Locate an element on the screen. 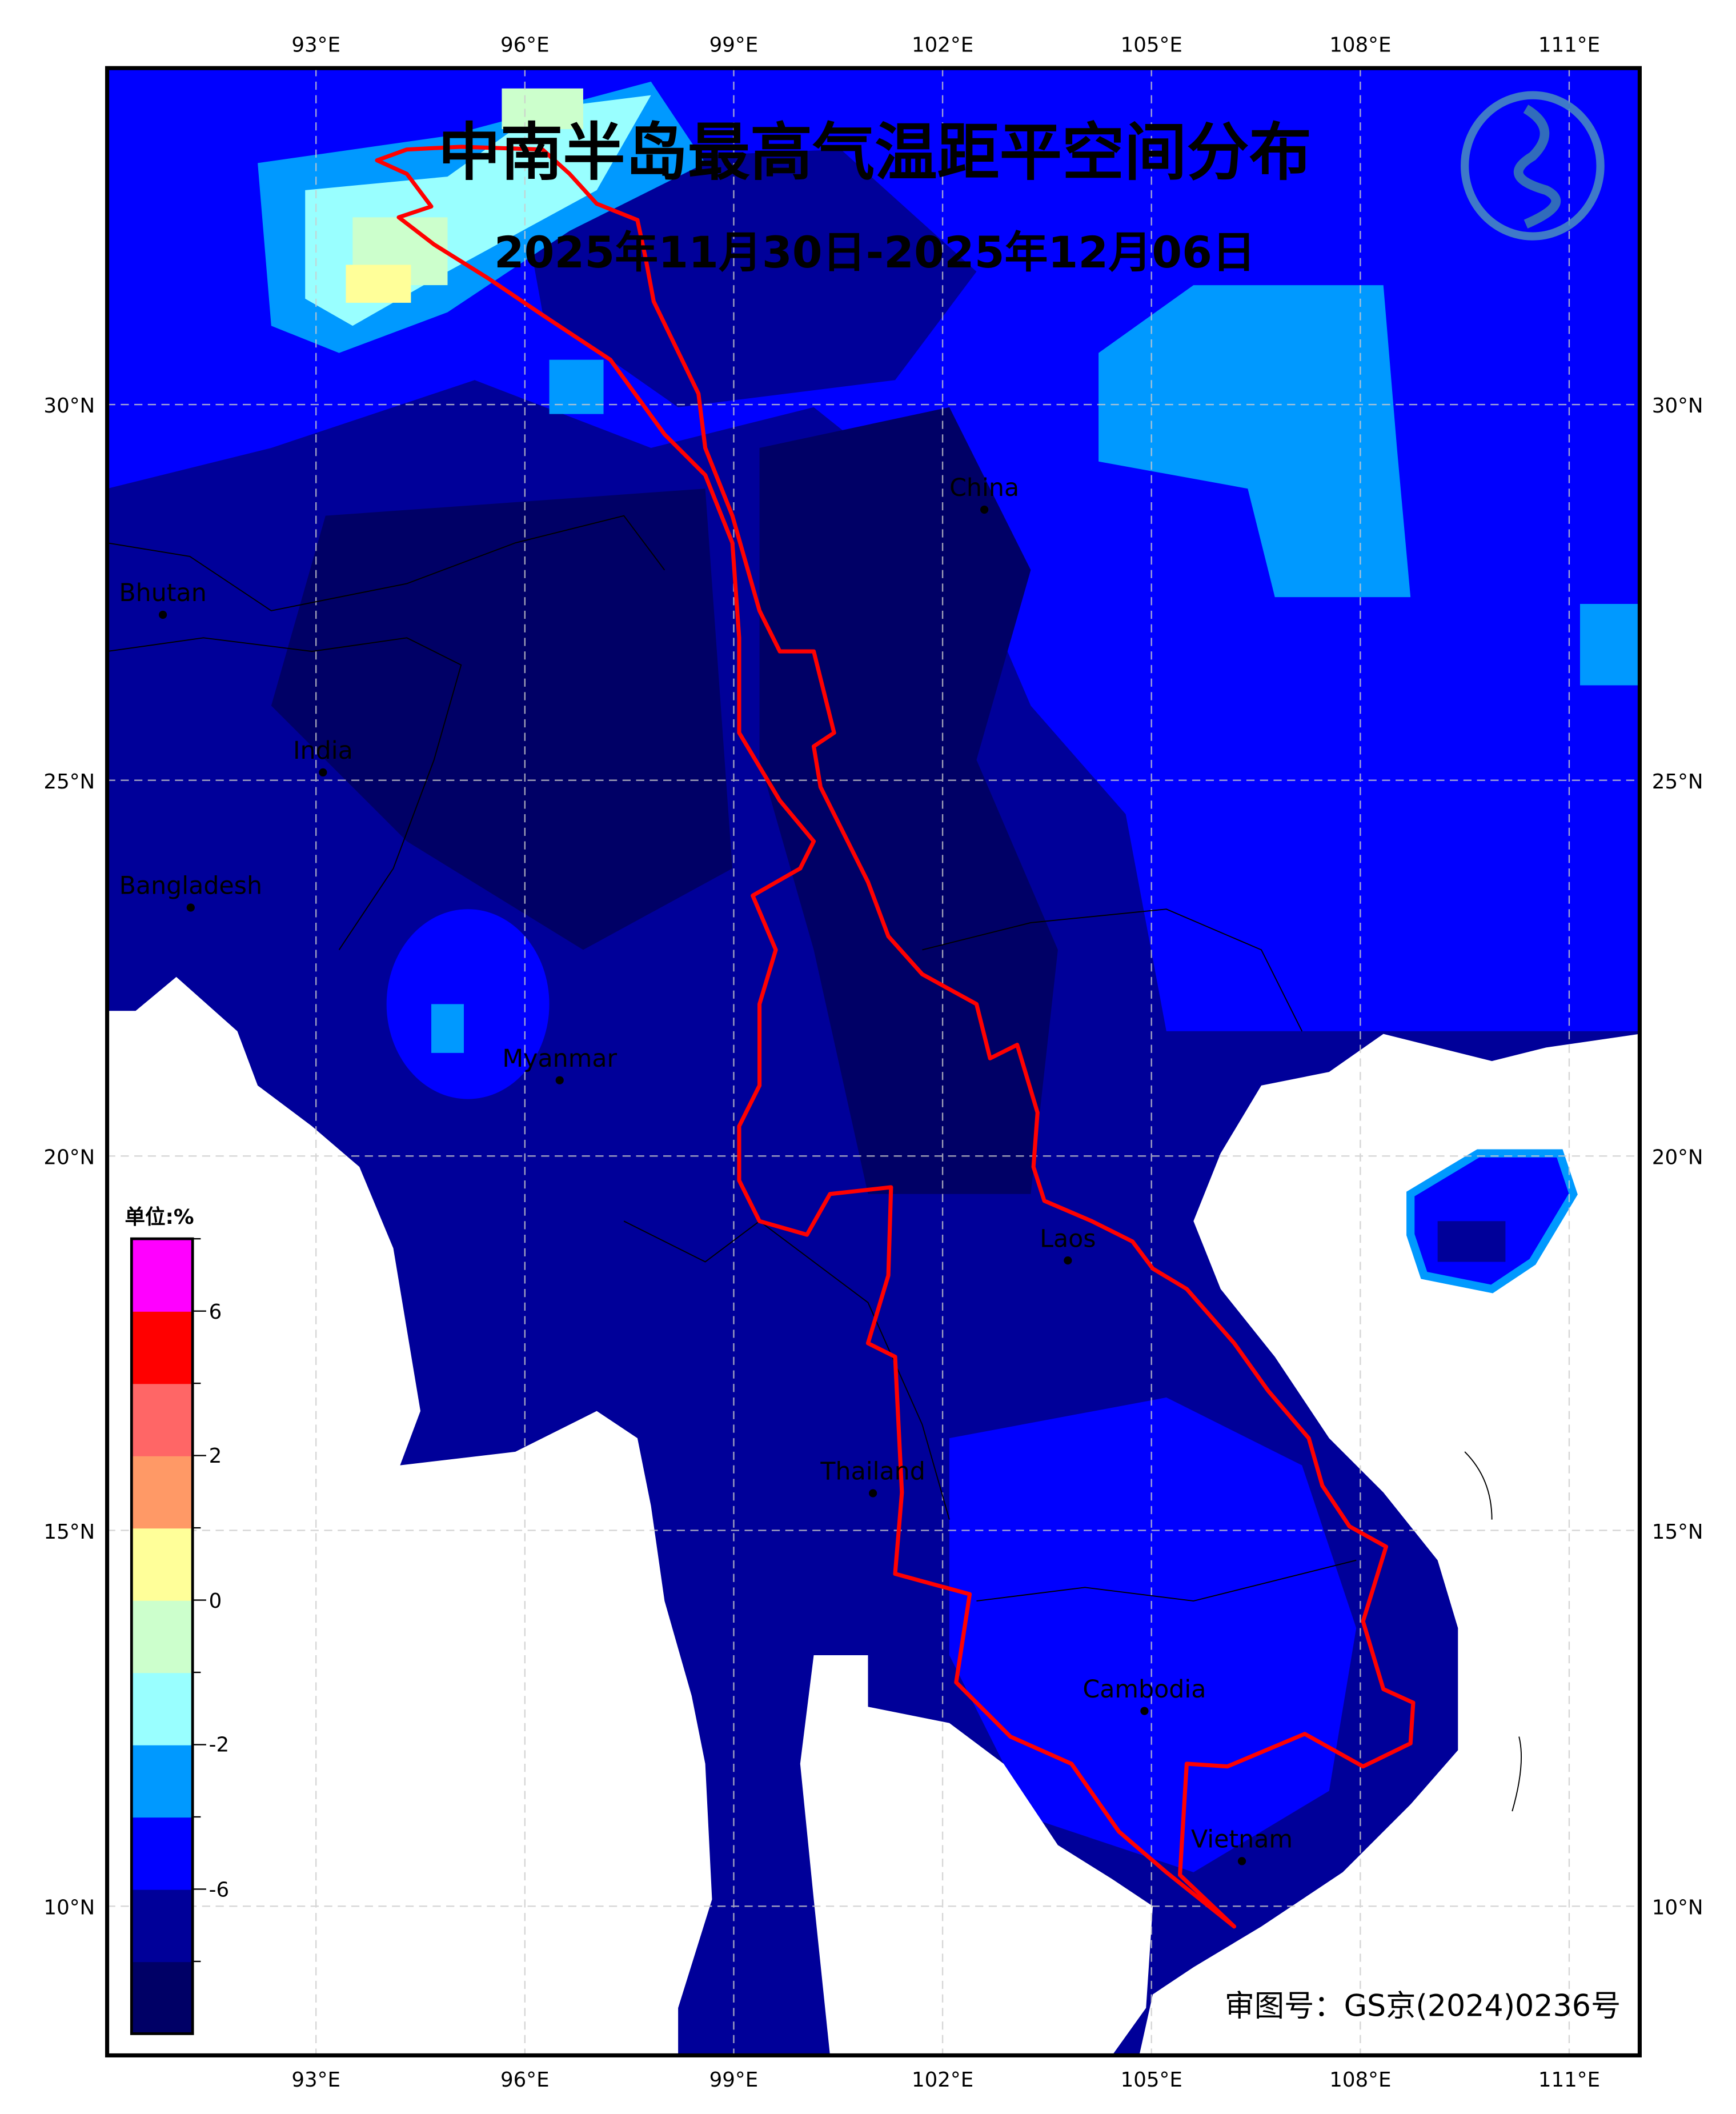 The image size is (1736, 2114). gulf-of-thailand is located at coordinates (976, 1856).